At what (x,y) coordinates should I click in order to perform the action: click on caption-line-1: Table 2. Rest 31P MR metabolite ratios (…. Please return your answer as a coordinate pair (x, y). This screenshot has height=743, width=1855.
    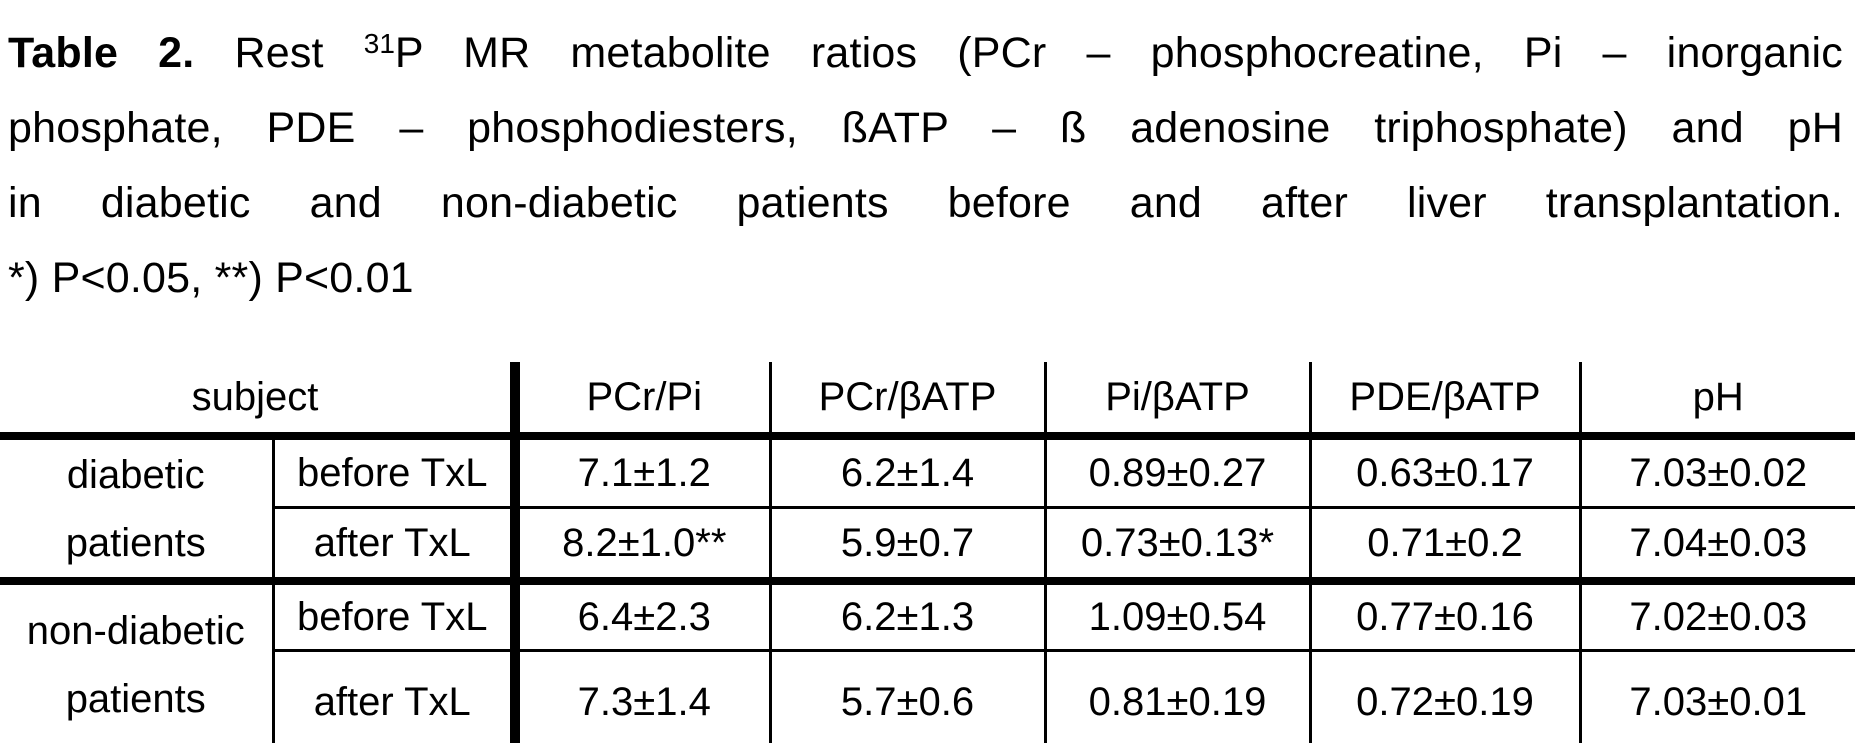
    Looking at the image, I should click on (925, 48).